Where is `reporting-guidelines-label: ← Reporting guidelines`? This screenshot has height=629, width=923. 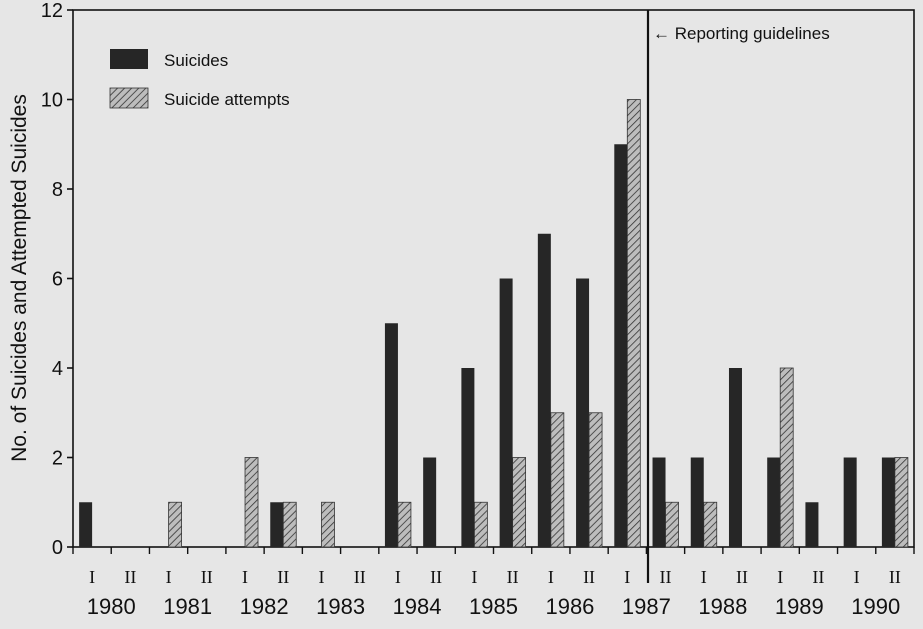
reporting-guidelines-label: ← Reporting guidelines is located at coordinates (741, 33).